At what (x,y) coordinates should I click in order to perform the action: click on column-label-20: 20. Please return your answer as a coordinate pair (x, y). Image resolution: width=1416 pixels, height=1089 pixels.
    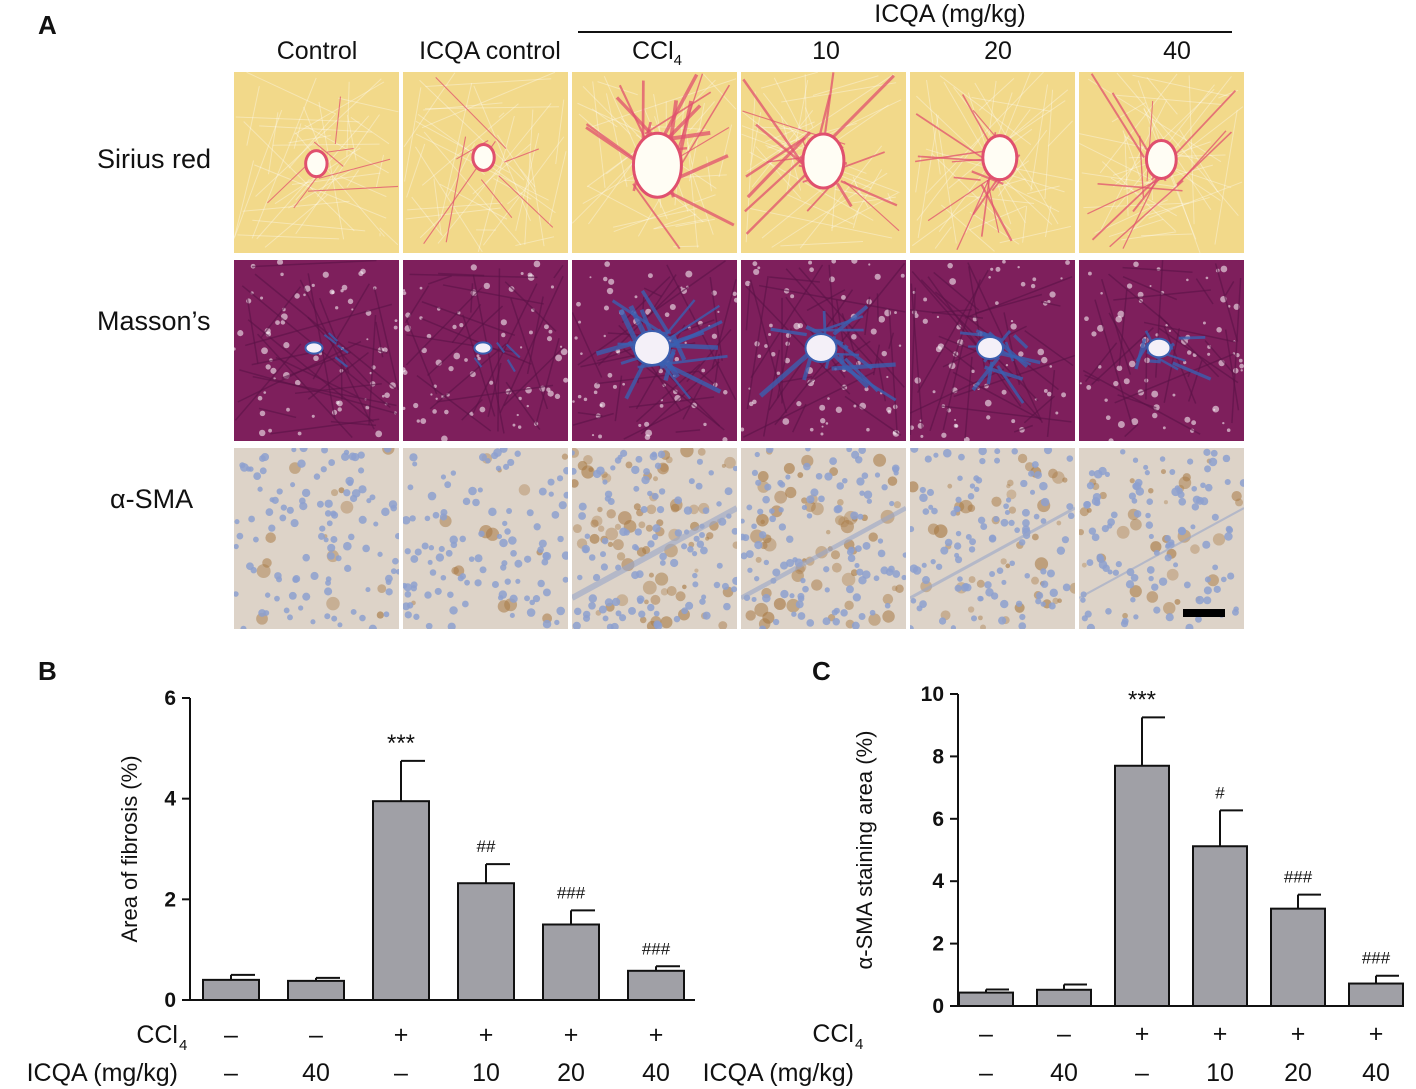
    Looking at the image, I should click on (998, 51).